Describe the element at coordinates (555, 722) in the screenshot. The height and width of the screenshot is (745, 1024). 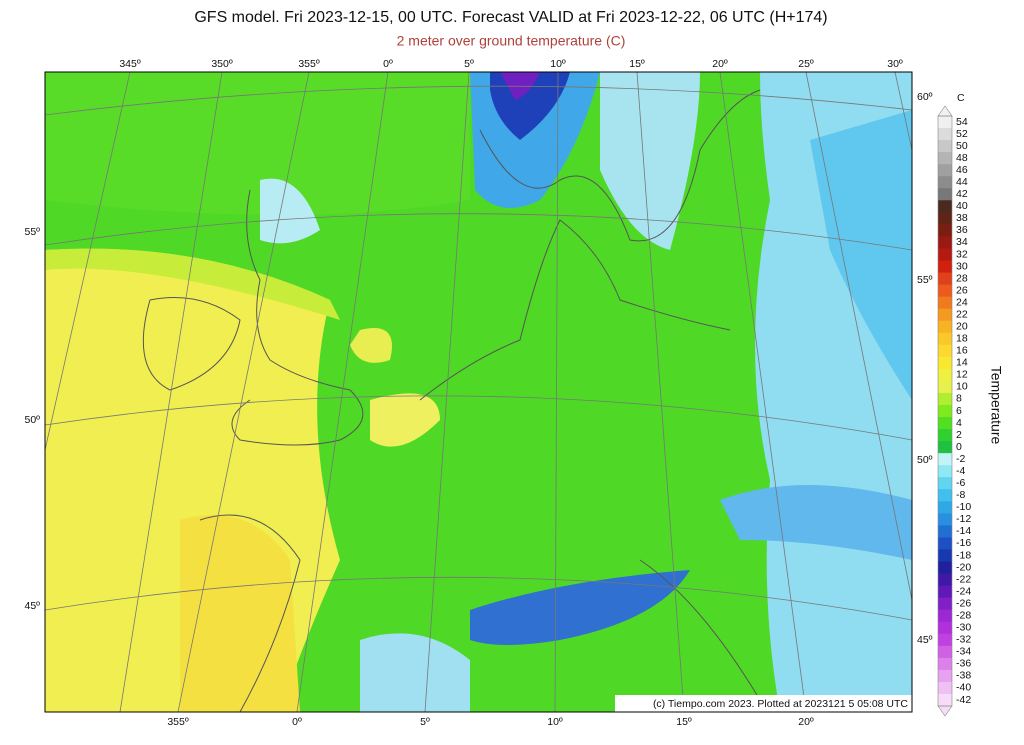
I see `lon-label-bottom: 10º` at that location.